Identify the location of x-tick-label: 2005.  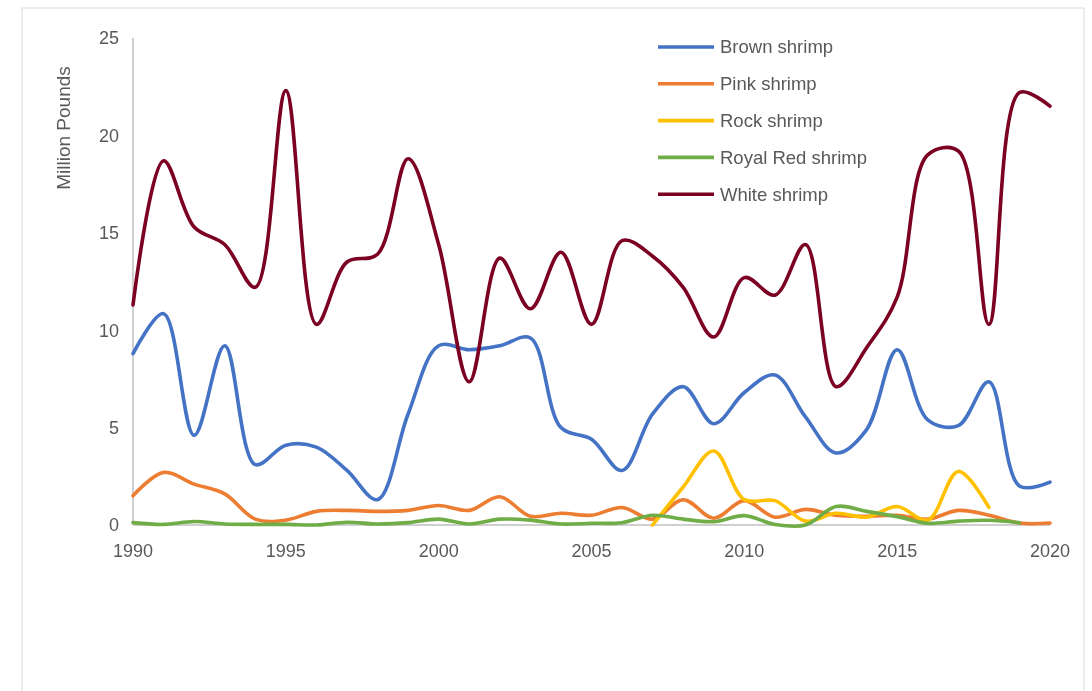
(591, 551).